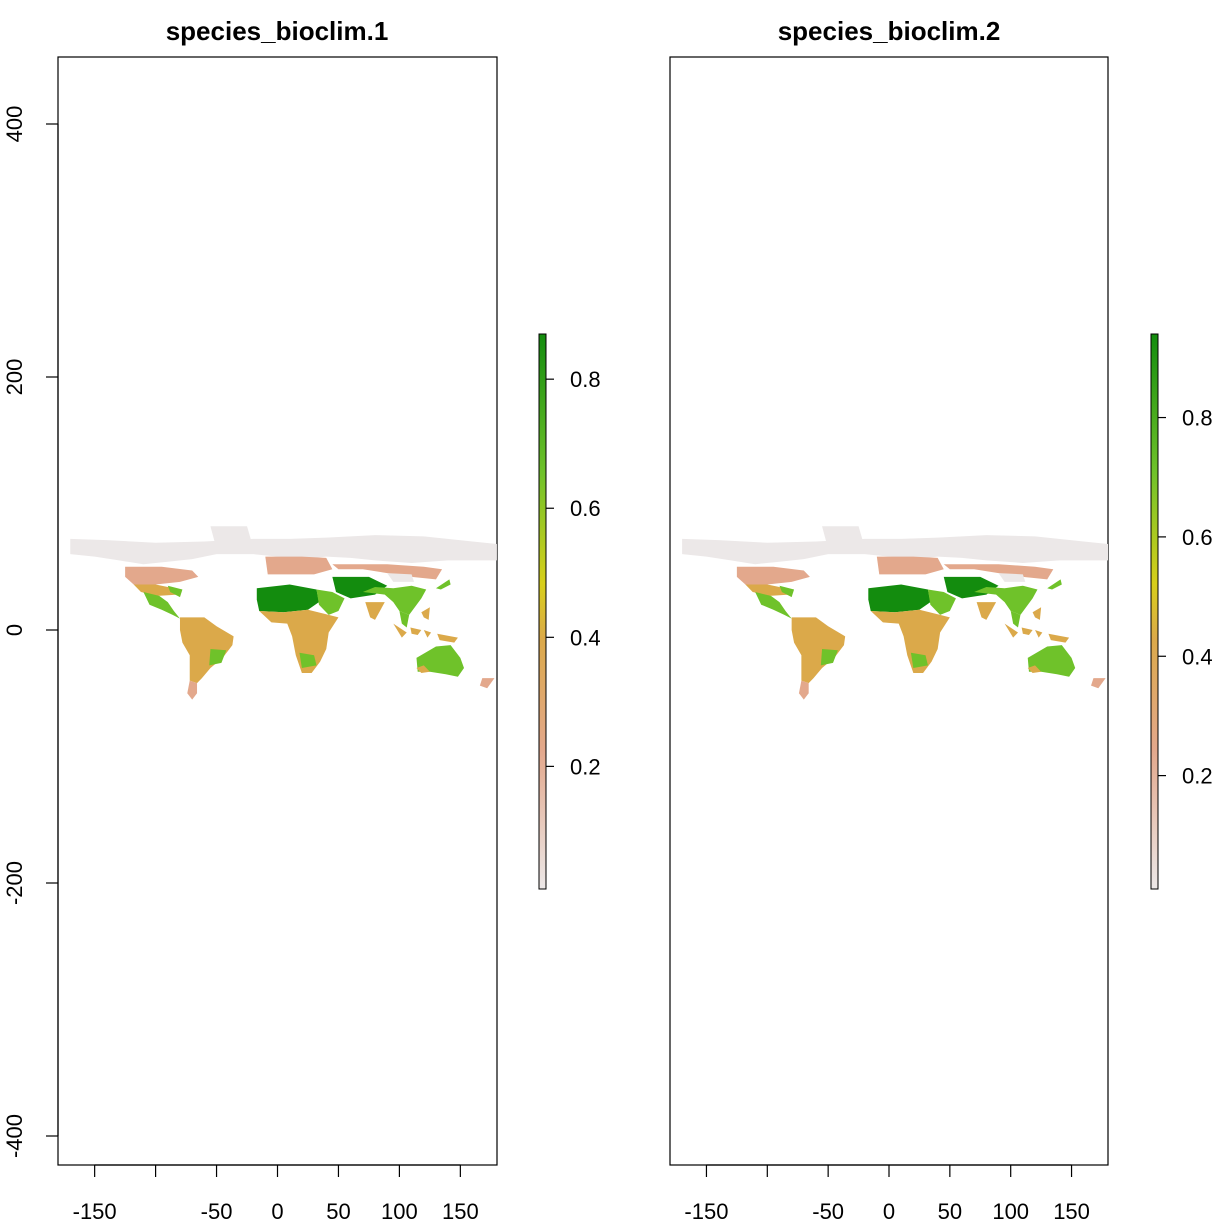 The height and width of the screenshot is (1224, 1224). I want to click on panel-2-x-axis: -150 -50 0 50 100 150, so click(887, 1194).